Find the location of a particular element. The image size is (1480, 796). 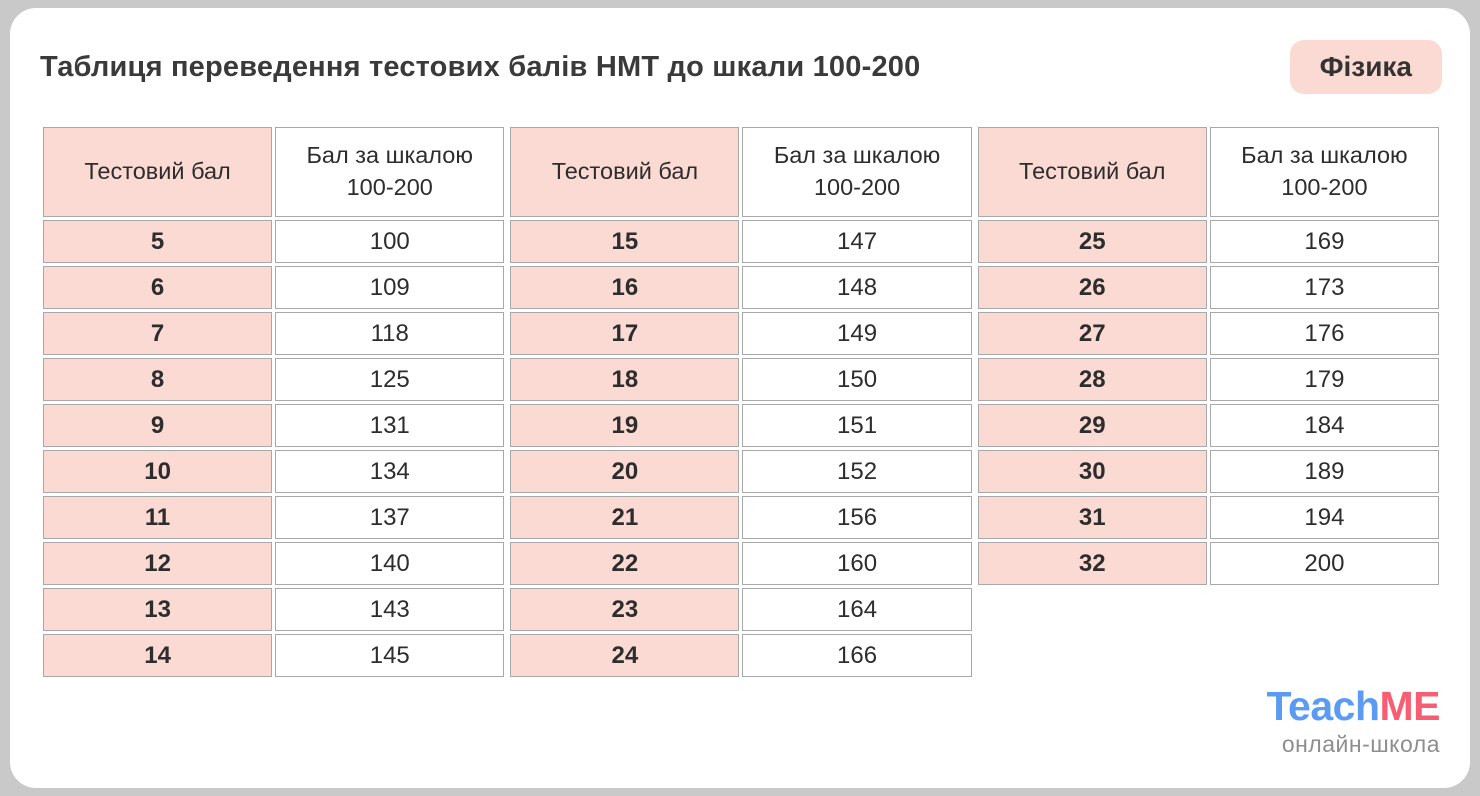

test-score-cell: 16 is located at coordinates (625, 287).